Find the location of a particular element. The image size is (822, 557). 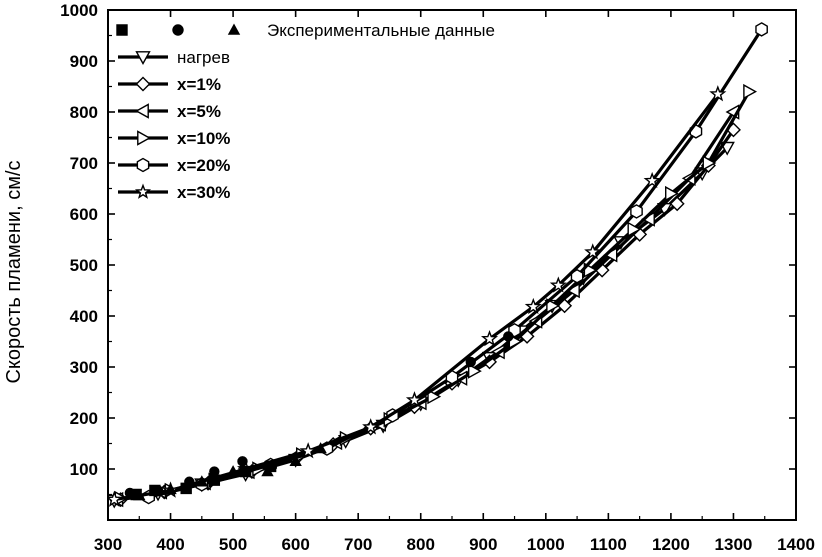

y-tick-label: 700 is located at coordinates (84, 163).